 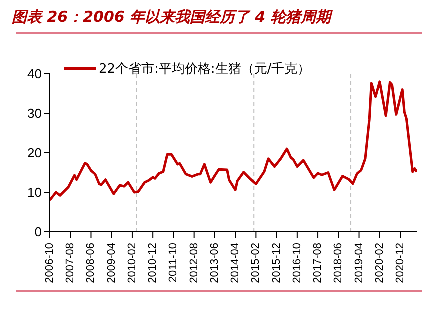 I want to click on y-tick-label: 40, so click(x=35, y=74).